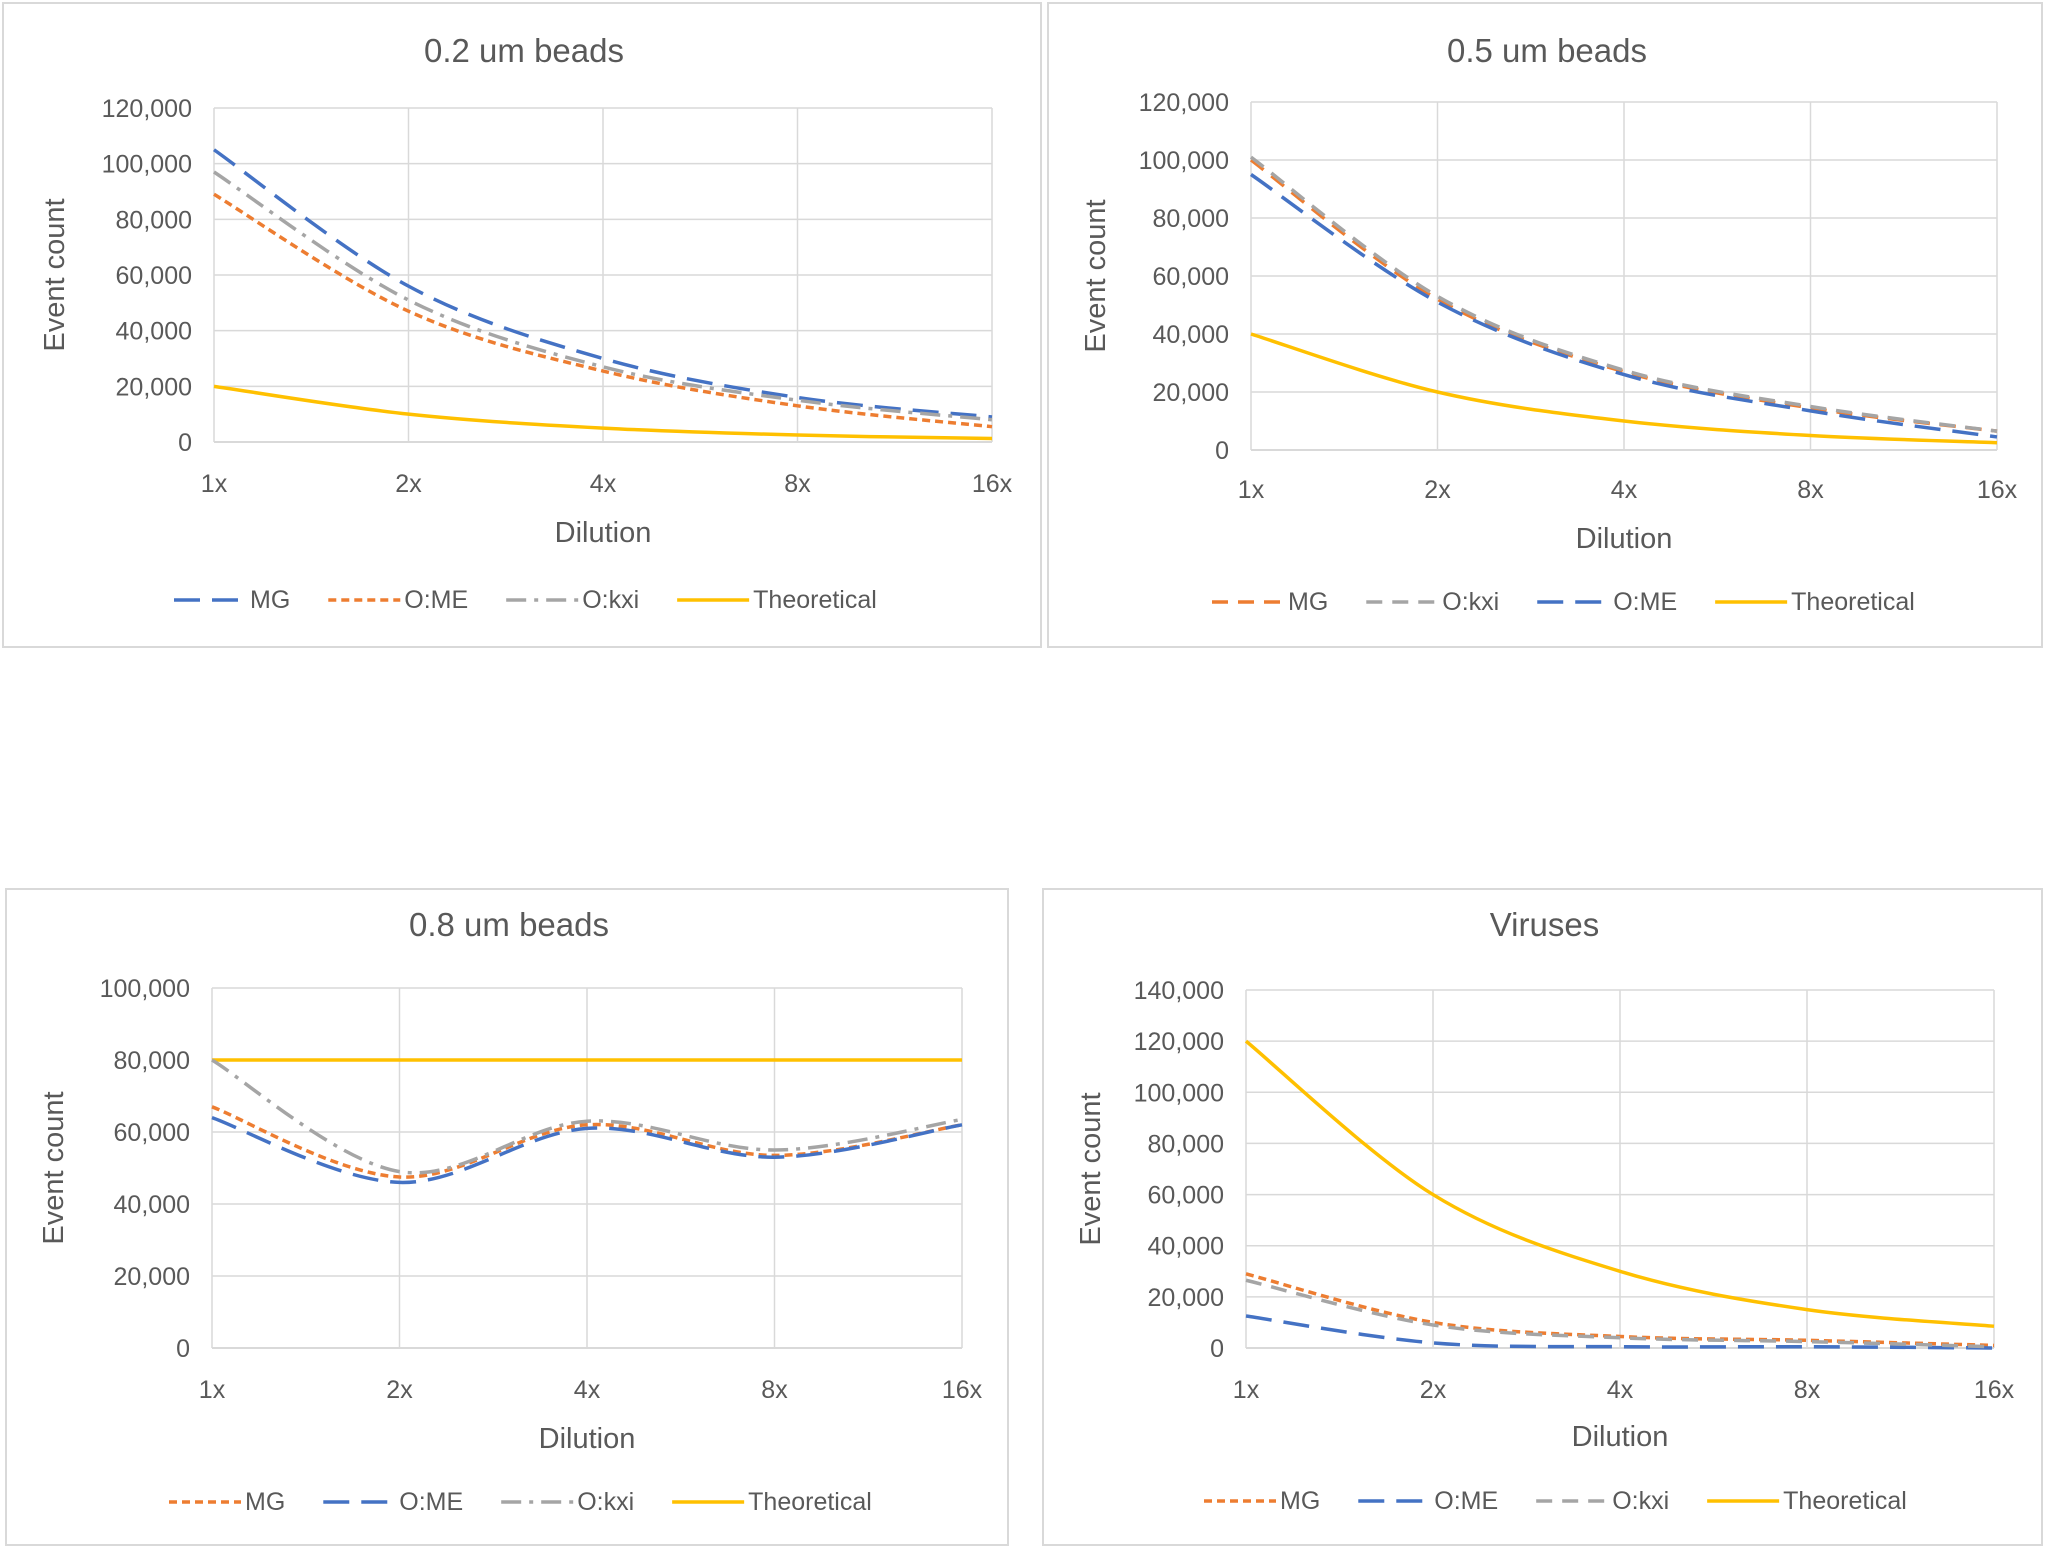  I want to click on chart-title: 0.2 um beads, so click(524, 50).